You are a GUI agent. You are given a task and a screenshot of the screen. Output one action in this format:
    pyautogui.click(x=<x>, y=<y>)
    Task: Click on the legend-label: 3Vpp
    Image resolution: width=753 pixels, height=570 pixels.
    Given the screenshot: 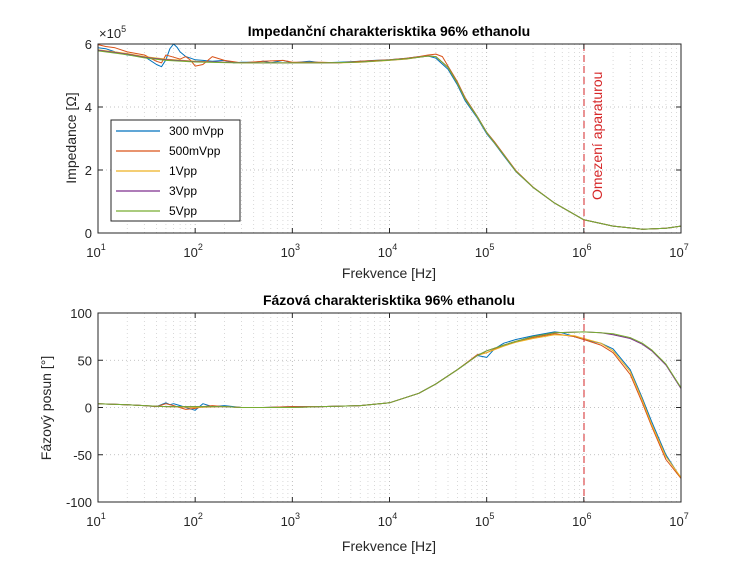 What is the action you would take?
    pyautogui.click(x=183, y=191)
    